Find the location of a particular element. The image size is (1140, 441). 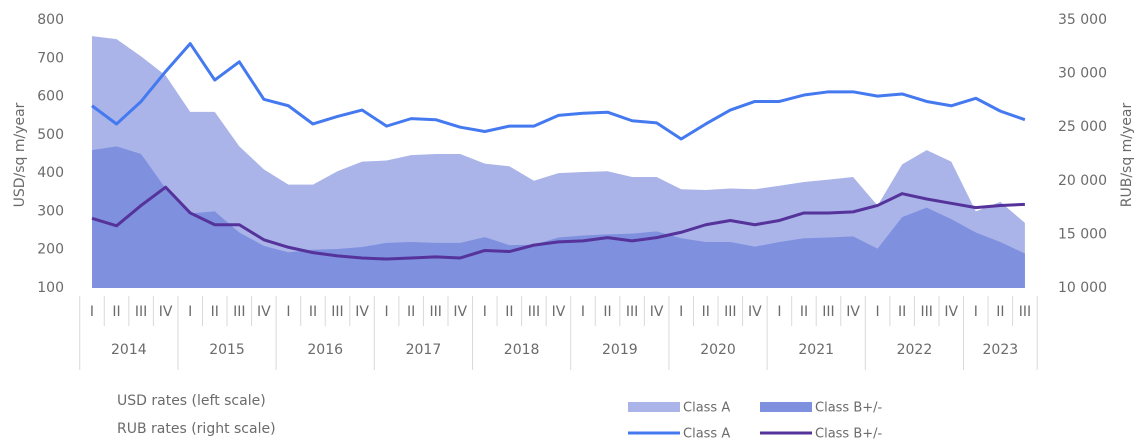

x-group-label: 2016 is located at coordinates (325, 350).